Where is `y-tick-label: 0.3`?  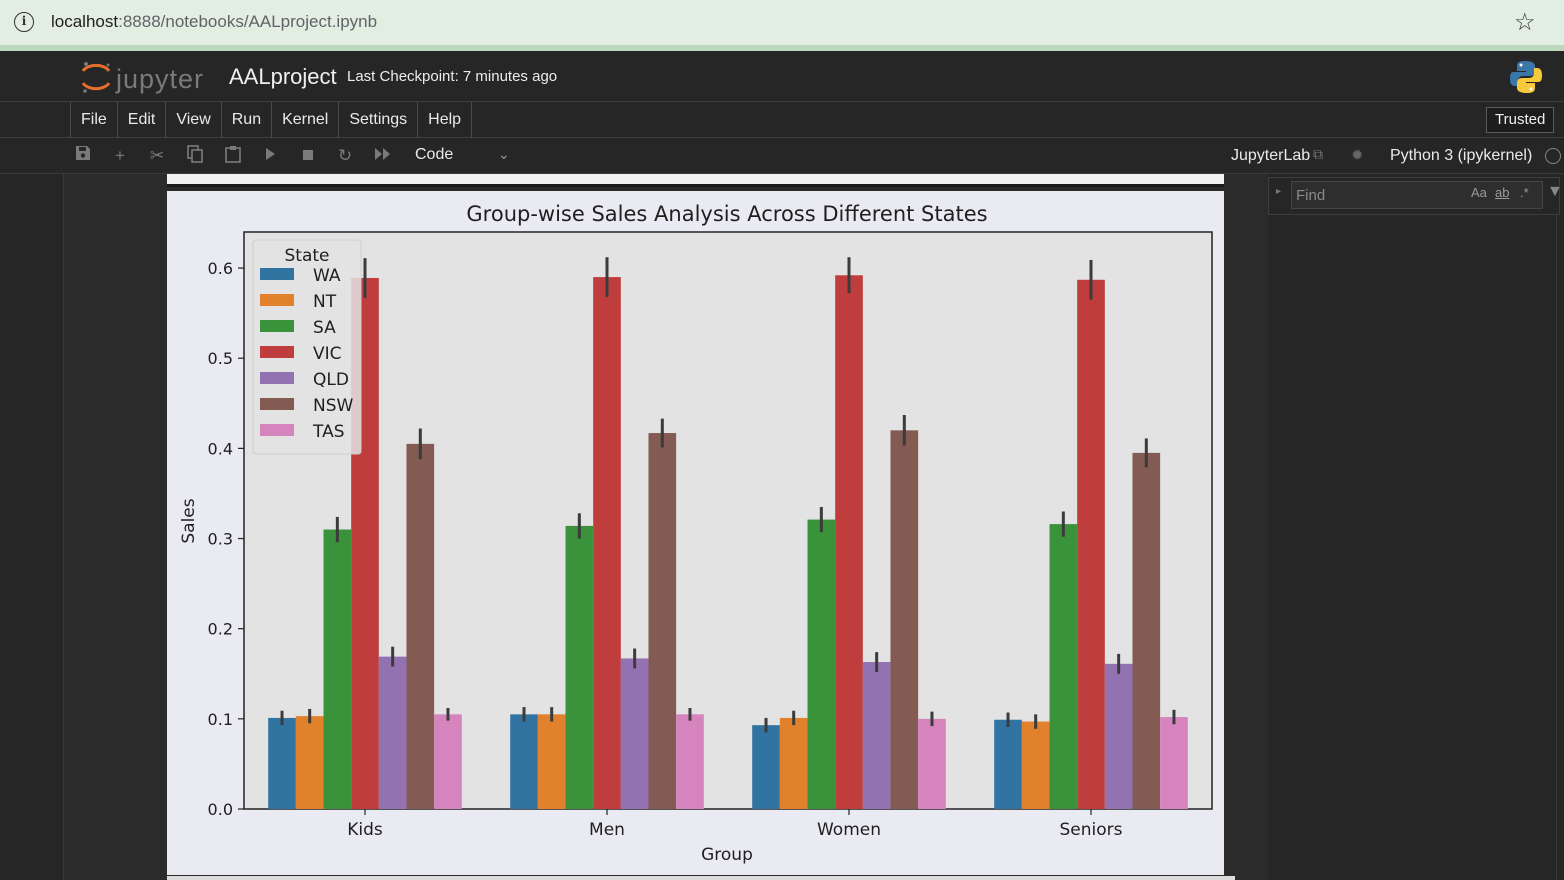
y-tick-label: 0.3 is located at coordinates (220, 539).